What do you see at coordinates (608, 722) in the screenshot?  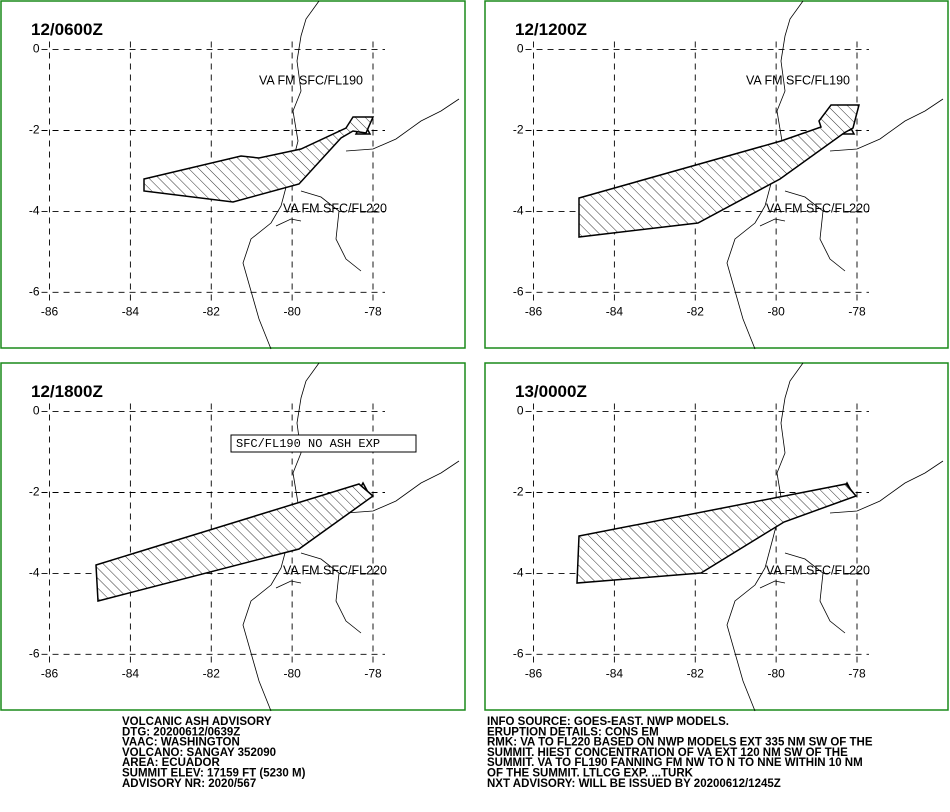 I see `advisory-line: INFO SOURCE: GOES-EAST. NWP MODELS.` at bounding box center [608, 722].